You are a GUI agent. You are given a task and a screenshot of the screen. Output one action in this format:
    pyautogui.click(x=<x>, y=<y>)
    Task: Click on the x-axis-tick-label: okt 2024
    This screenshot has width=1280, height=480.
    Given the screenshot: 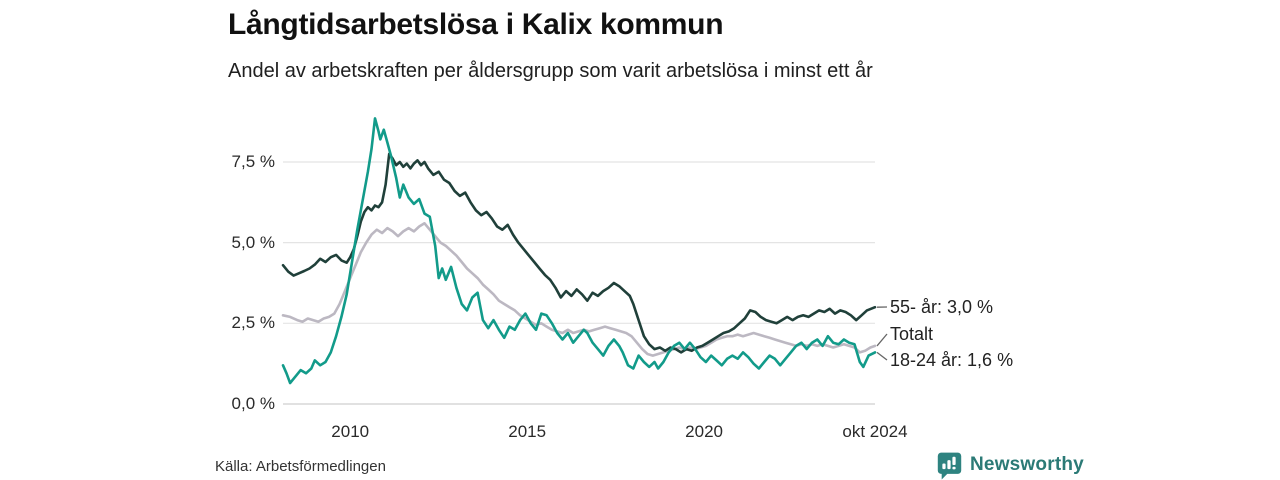 What is the action you would take?
    pyautogui.click(x=875, y=431)
    